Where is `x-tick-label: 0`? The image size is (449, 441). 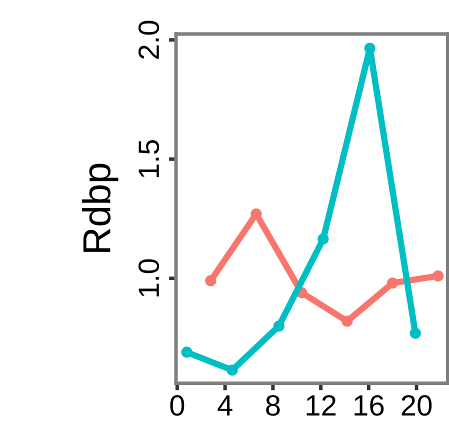 x-tick-label: 0 is located at coordinates (177, 405).